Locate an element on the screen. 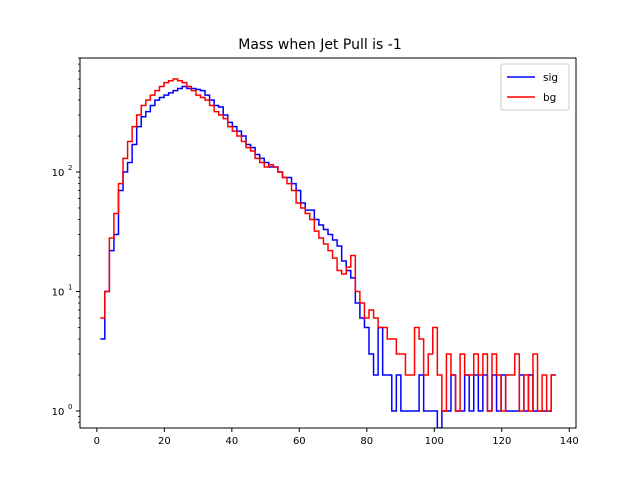 The width and height of the screenshot is (640, 480). bottom-mask is located at coordinates (320, 454).